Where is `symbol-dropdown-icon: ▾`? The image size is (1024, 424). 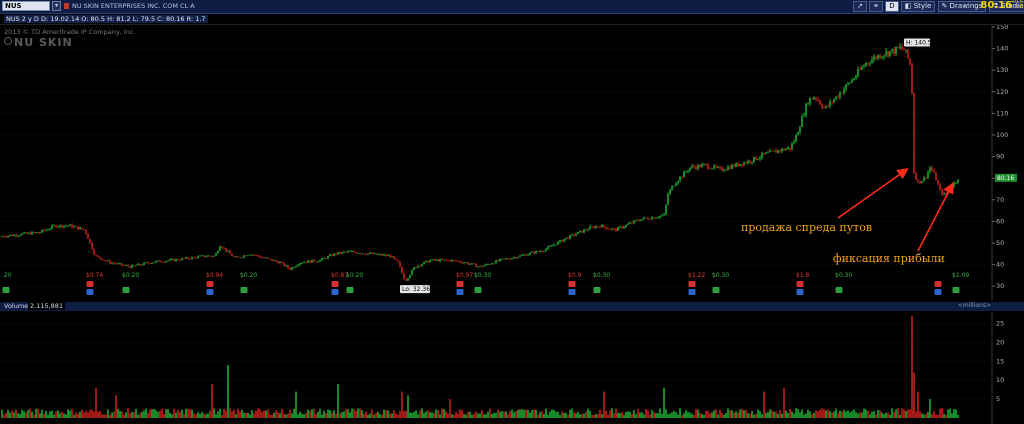 symbol-dropdown-icon: ▾ is located at coordinates (56, 6).